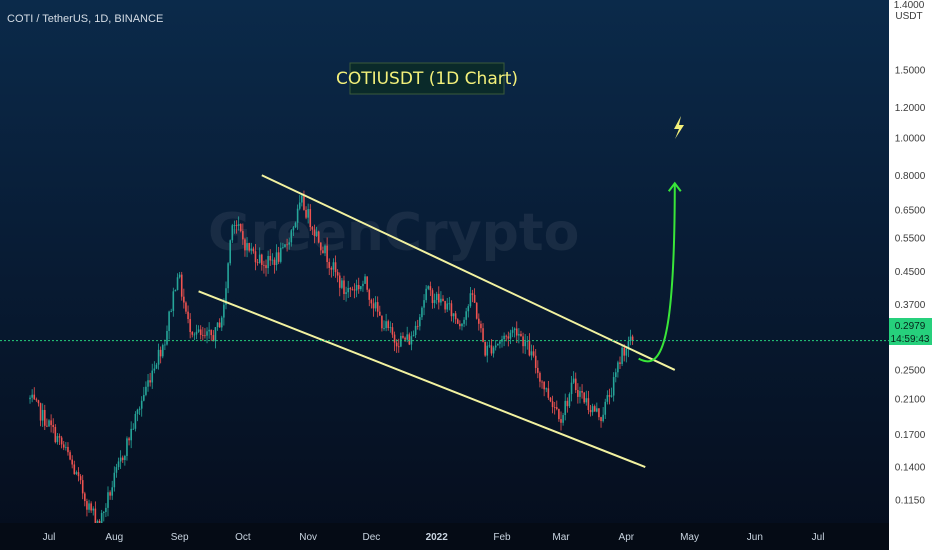  I want to click on price-tick-label: 0.6500, so click(910, 211).